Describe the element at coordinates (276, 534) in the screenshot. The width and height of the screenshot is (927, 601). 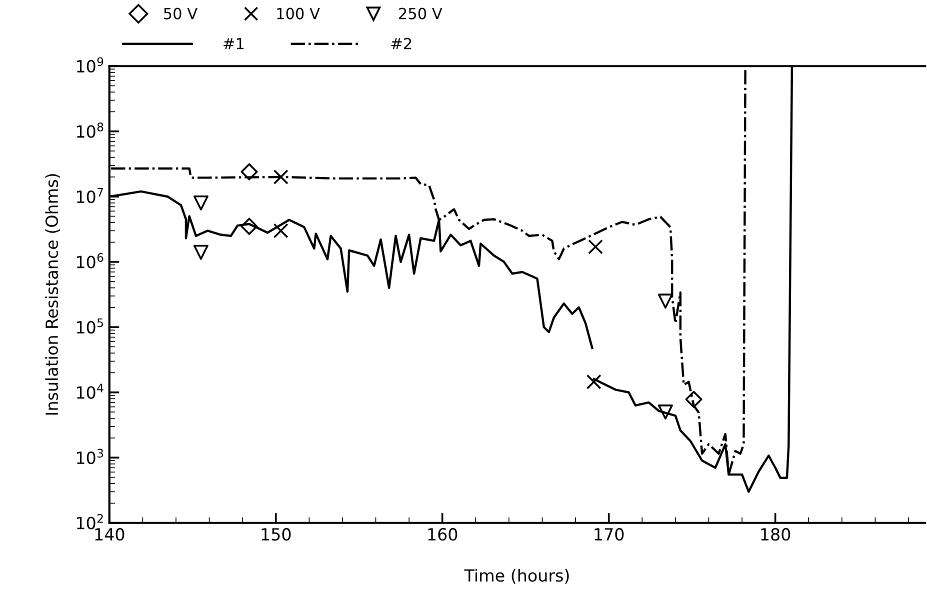
I see `x-tick-label: 150` at that location.